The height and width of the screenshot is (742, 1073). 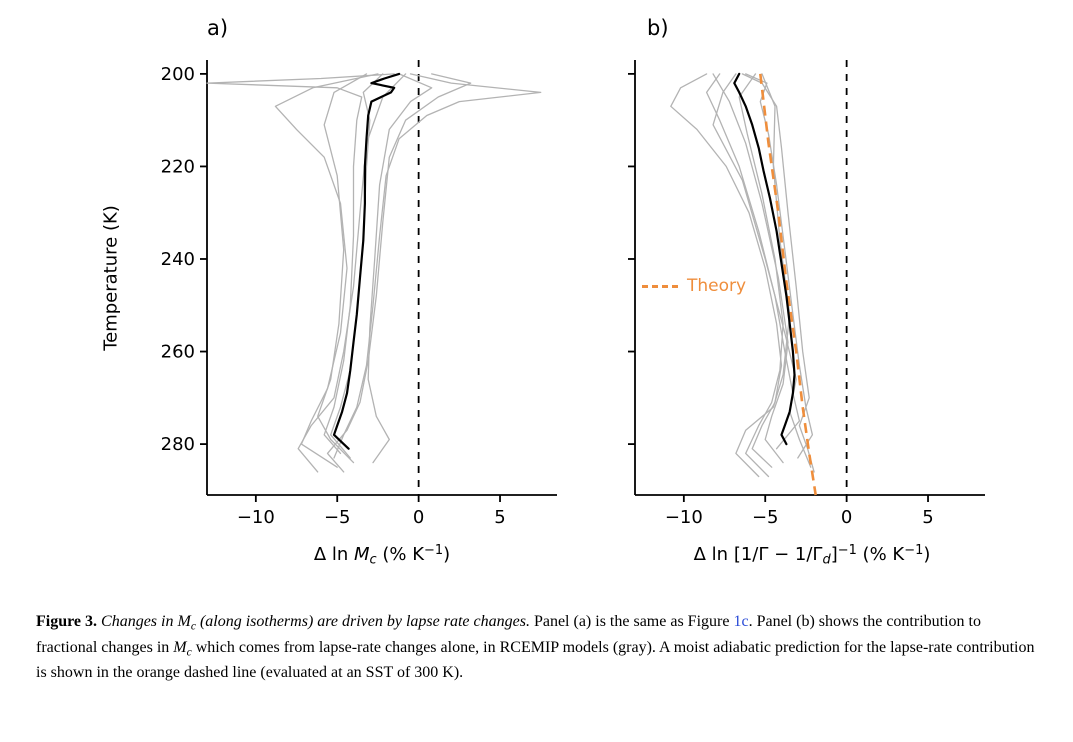 I want to click on x-axis-label-segment: Δ ln, so click(x=333, y=554).